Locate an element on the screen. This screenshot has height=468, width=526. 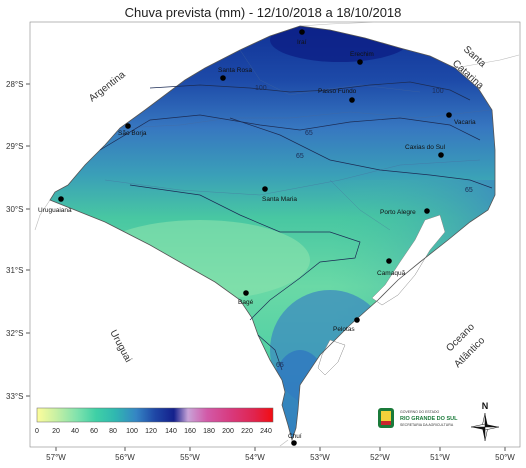
city-santa-rosa: Santa Rosa is located at coordinates (235, 74).